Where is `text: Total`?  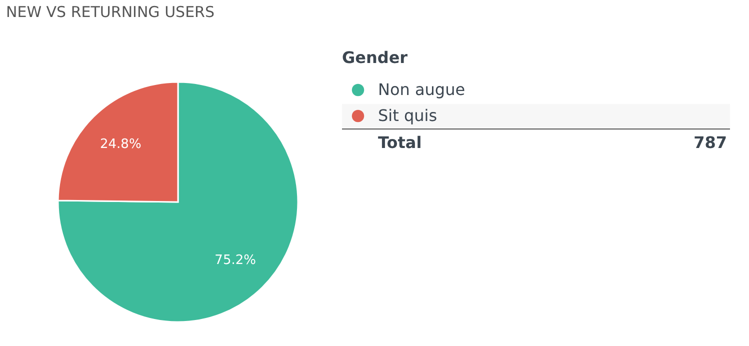 text: Total is located at coordinates (400, 142).